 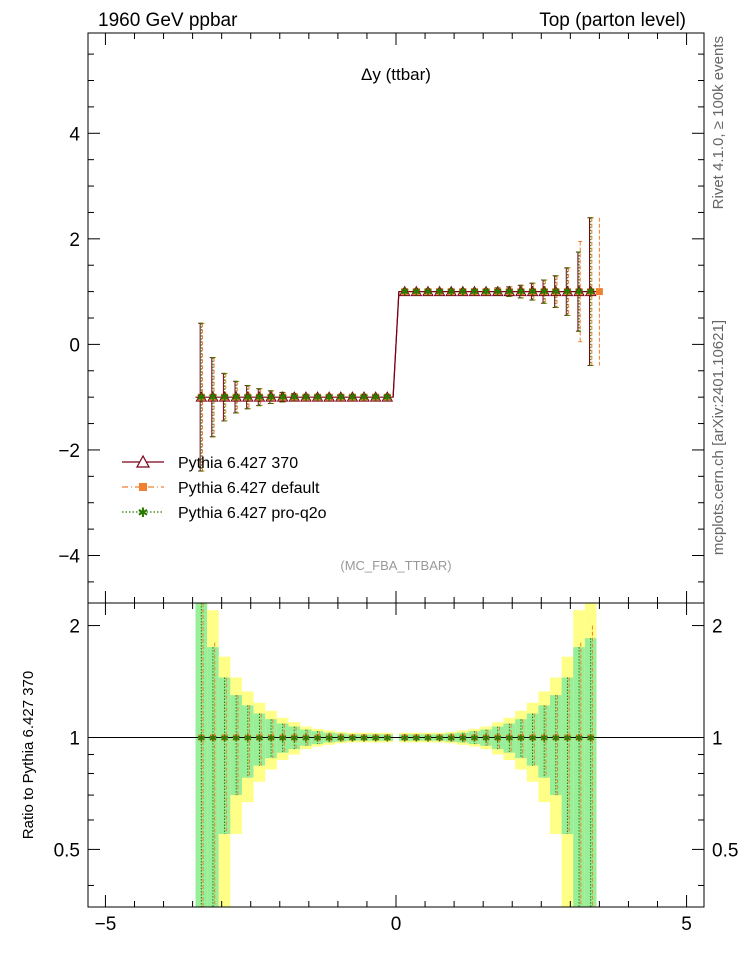 What do you see at coordinates (74, 738) in the screenshot?
I see `ratio-y-tick-label-left: 1` at bounding box center [74, 738].